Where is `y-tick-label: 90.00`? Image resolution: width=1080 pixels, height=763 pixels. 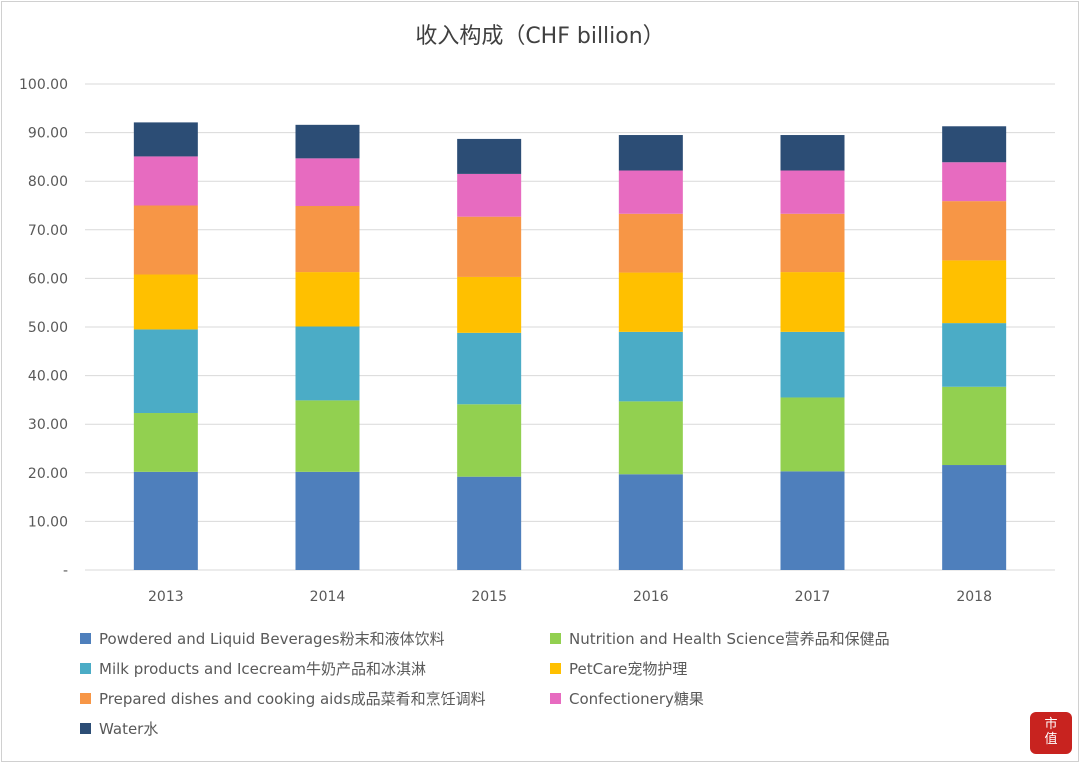
y-tick-label: 90.00 is located at coordinates (48, 134).